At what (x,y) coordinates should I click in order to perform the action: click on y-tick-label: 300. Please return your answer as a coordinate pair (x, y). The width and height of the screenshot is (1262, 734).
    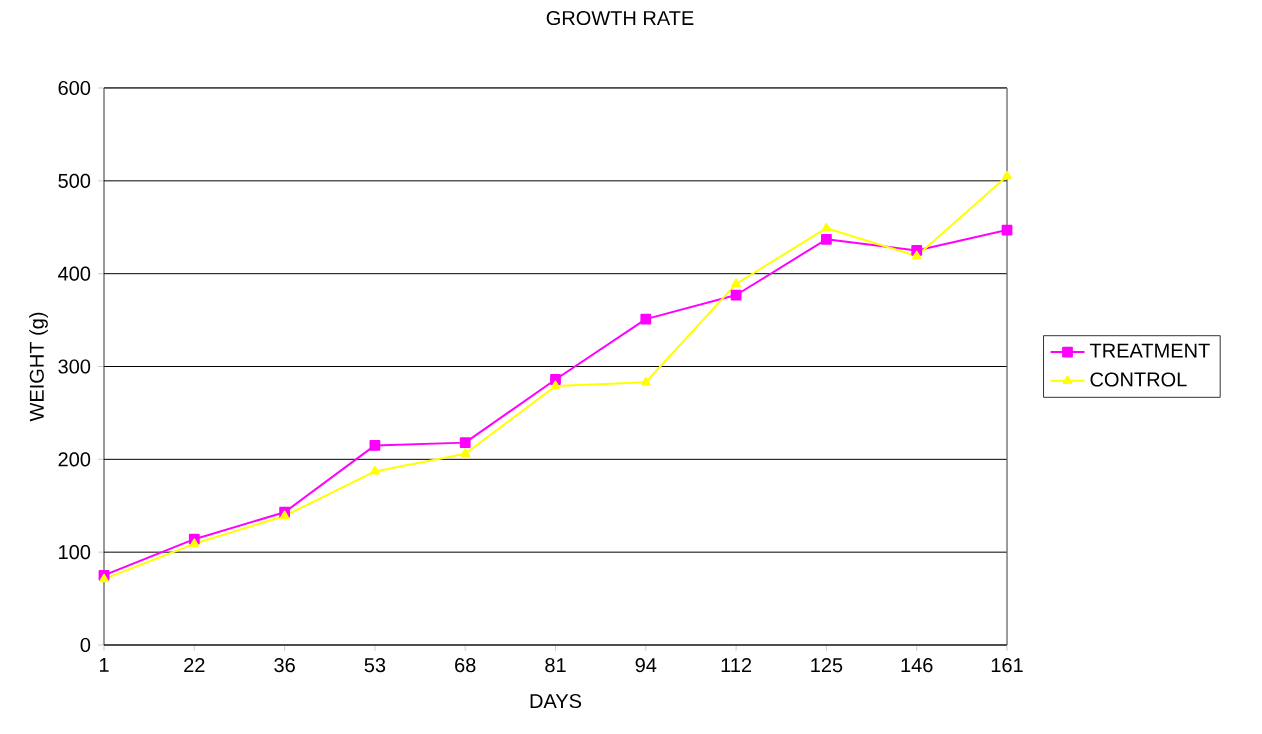
    Looking at the image, I should click on (74, 366).